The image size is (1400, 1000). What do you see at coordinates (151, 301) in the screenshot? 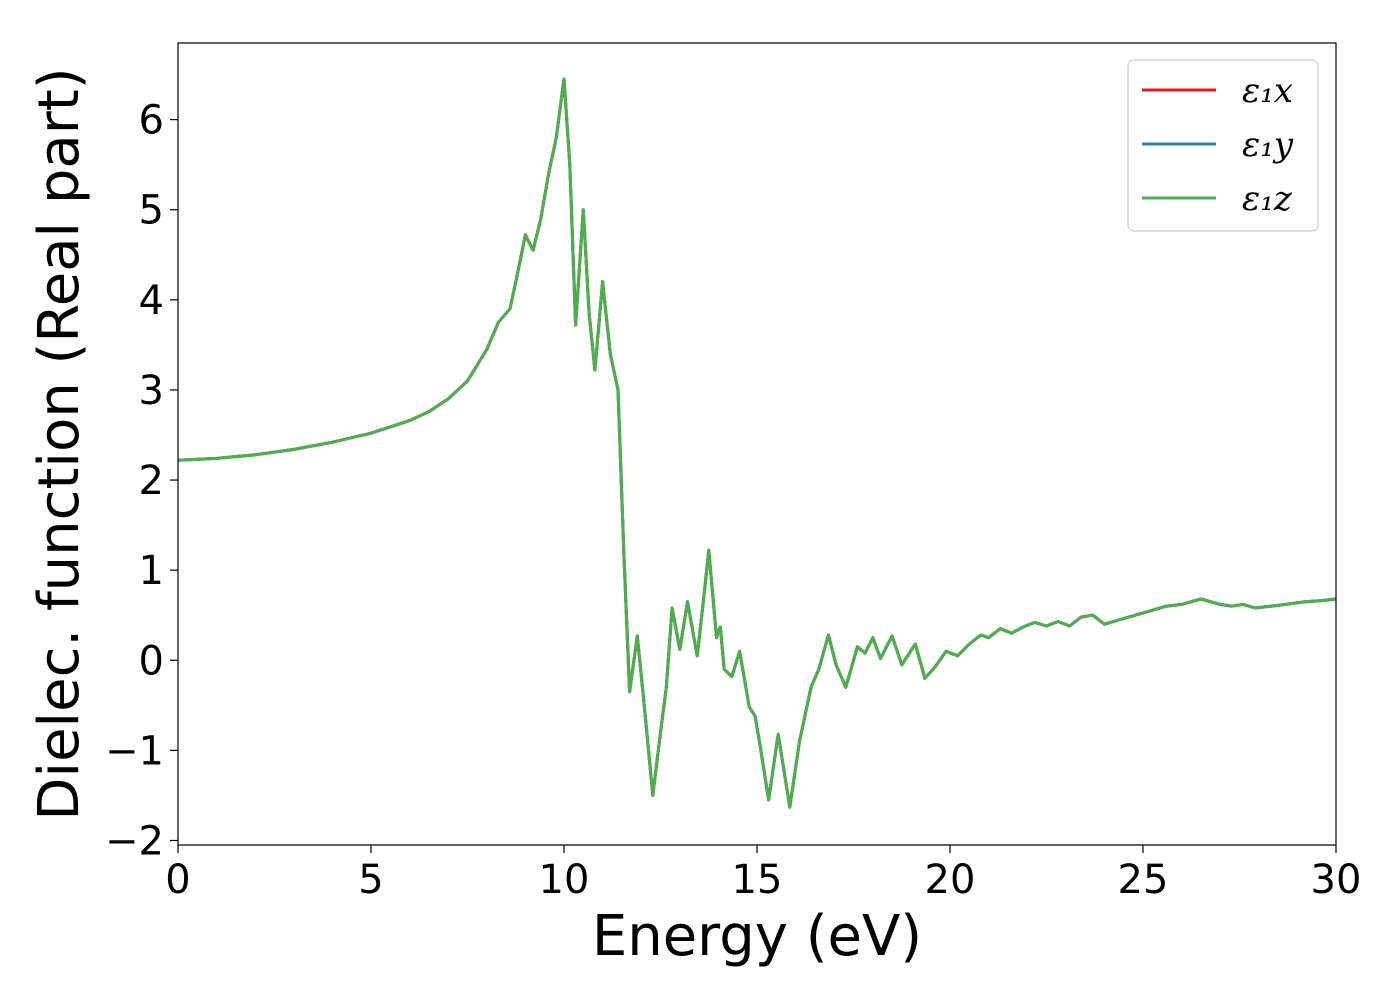
I see `y-tick-label: 4` at bounding box center [151, 301].